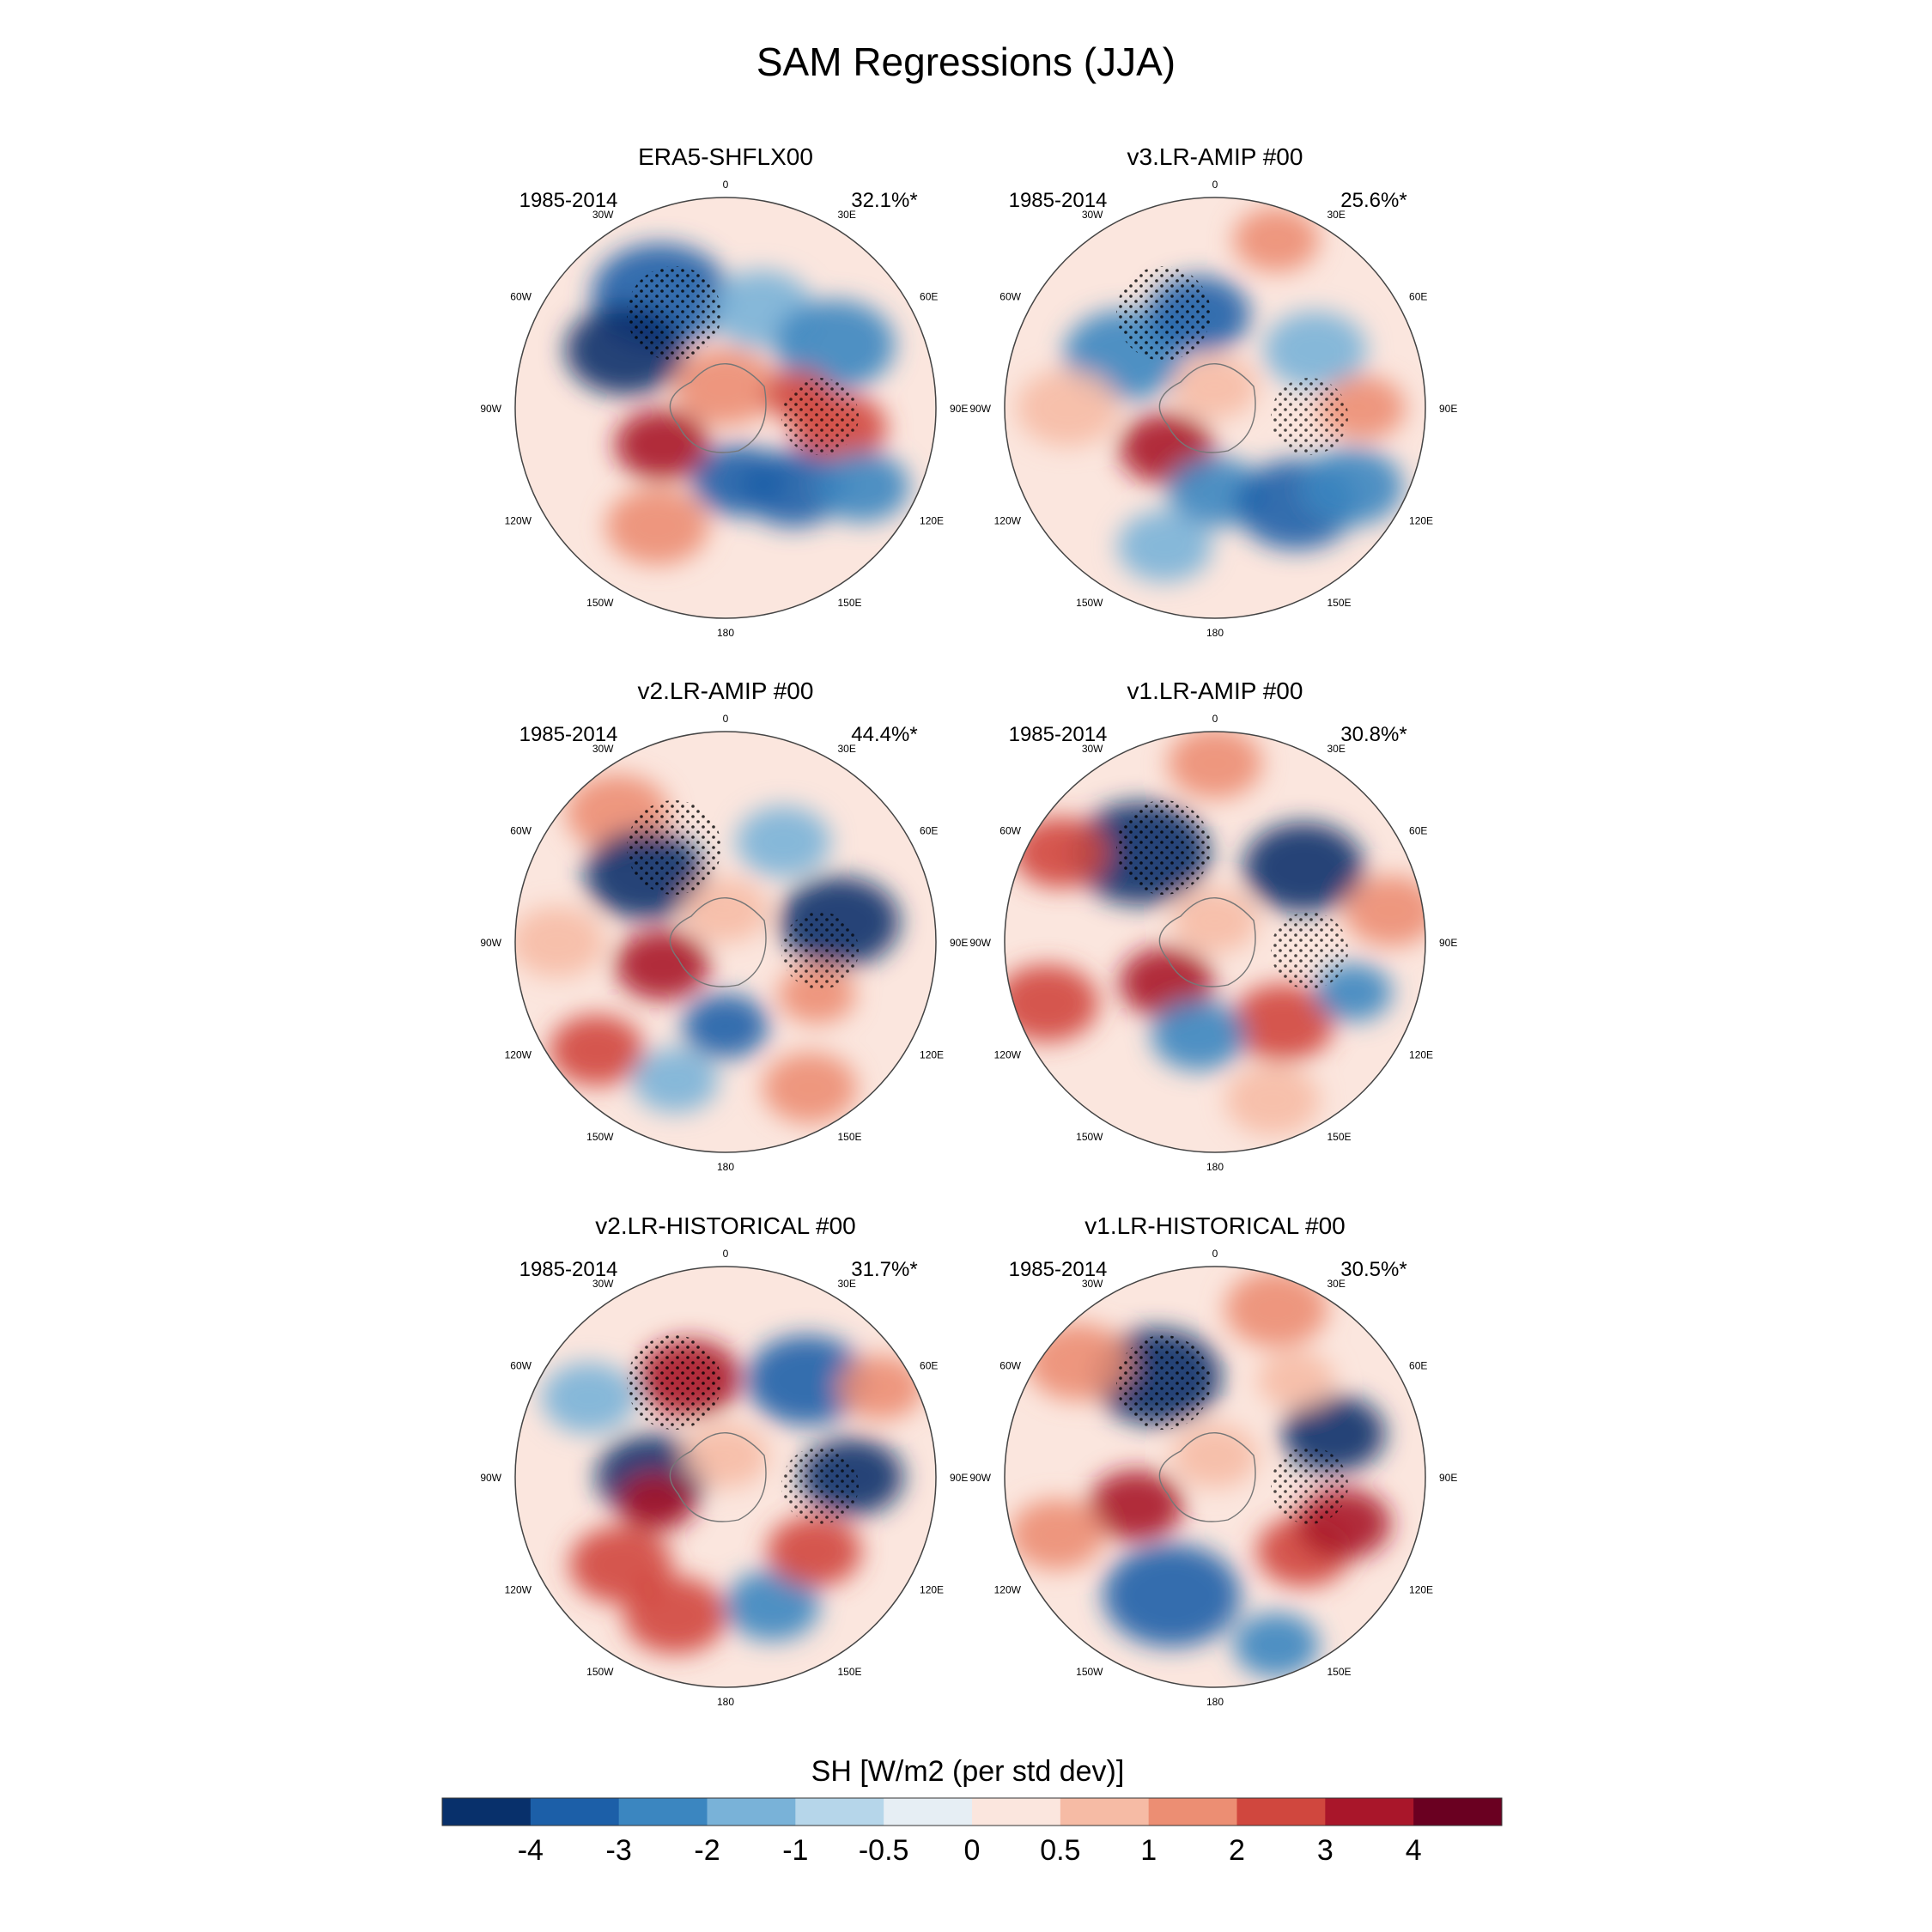 The height and width of the screenshot is (1932, 1932). What do you see at coordinates (968, 1771) in the screenshot?
I see `colorbar-label: SH [W/m2 (per std dev)]` at bounding box center [968, 1771].